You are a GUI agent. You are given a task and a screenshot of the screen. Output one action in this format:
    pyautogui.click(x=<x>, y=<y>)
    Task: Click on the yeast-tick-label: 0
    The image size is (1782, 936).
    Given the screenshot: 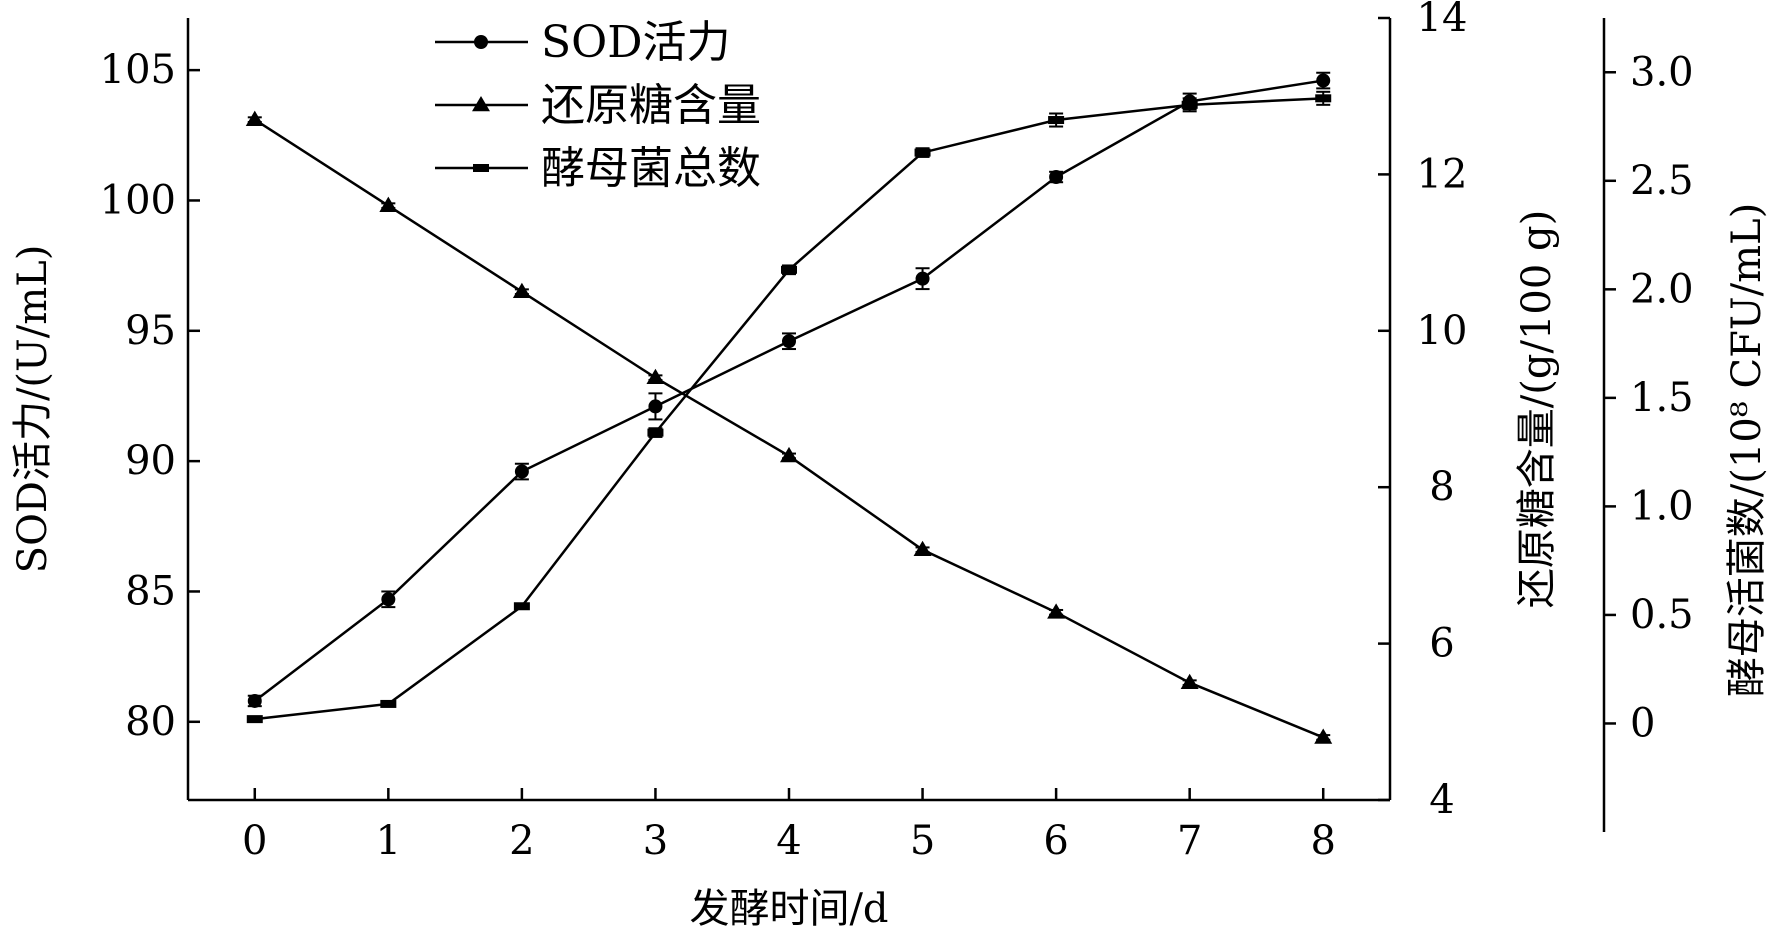 What is the action you would take?
    pyautogui.click(x=1642, y=723)
    